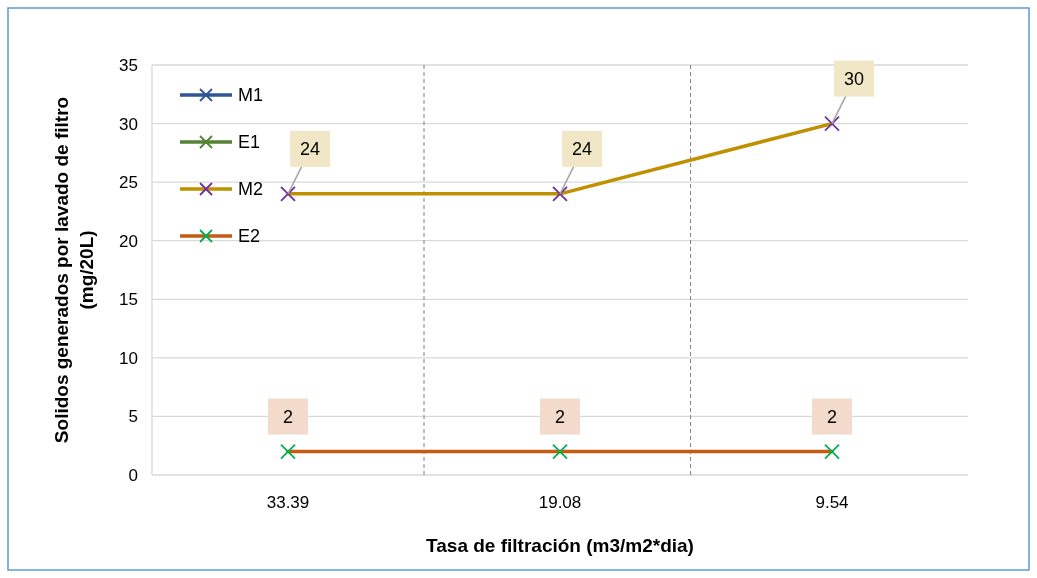 The width and height of the screenshot is (1037, 578). What do you see at coordinates (128, 358) in the screenshot?
I see `y-tick-label: 10` at bounding box center [128, 358].